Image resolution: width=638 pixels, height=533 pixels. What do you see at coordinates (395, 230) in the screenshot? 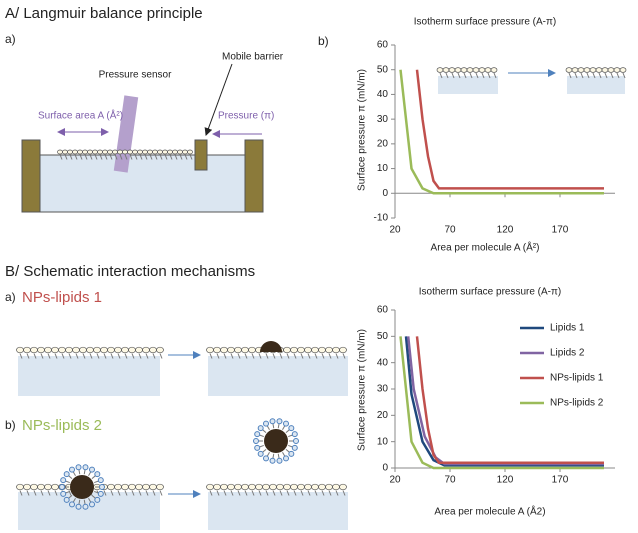
I see `x-tick-label: 20` at bounding box center [395, 230].